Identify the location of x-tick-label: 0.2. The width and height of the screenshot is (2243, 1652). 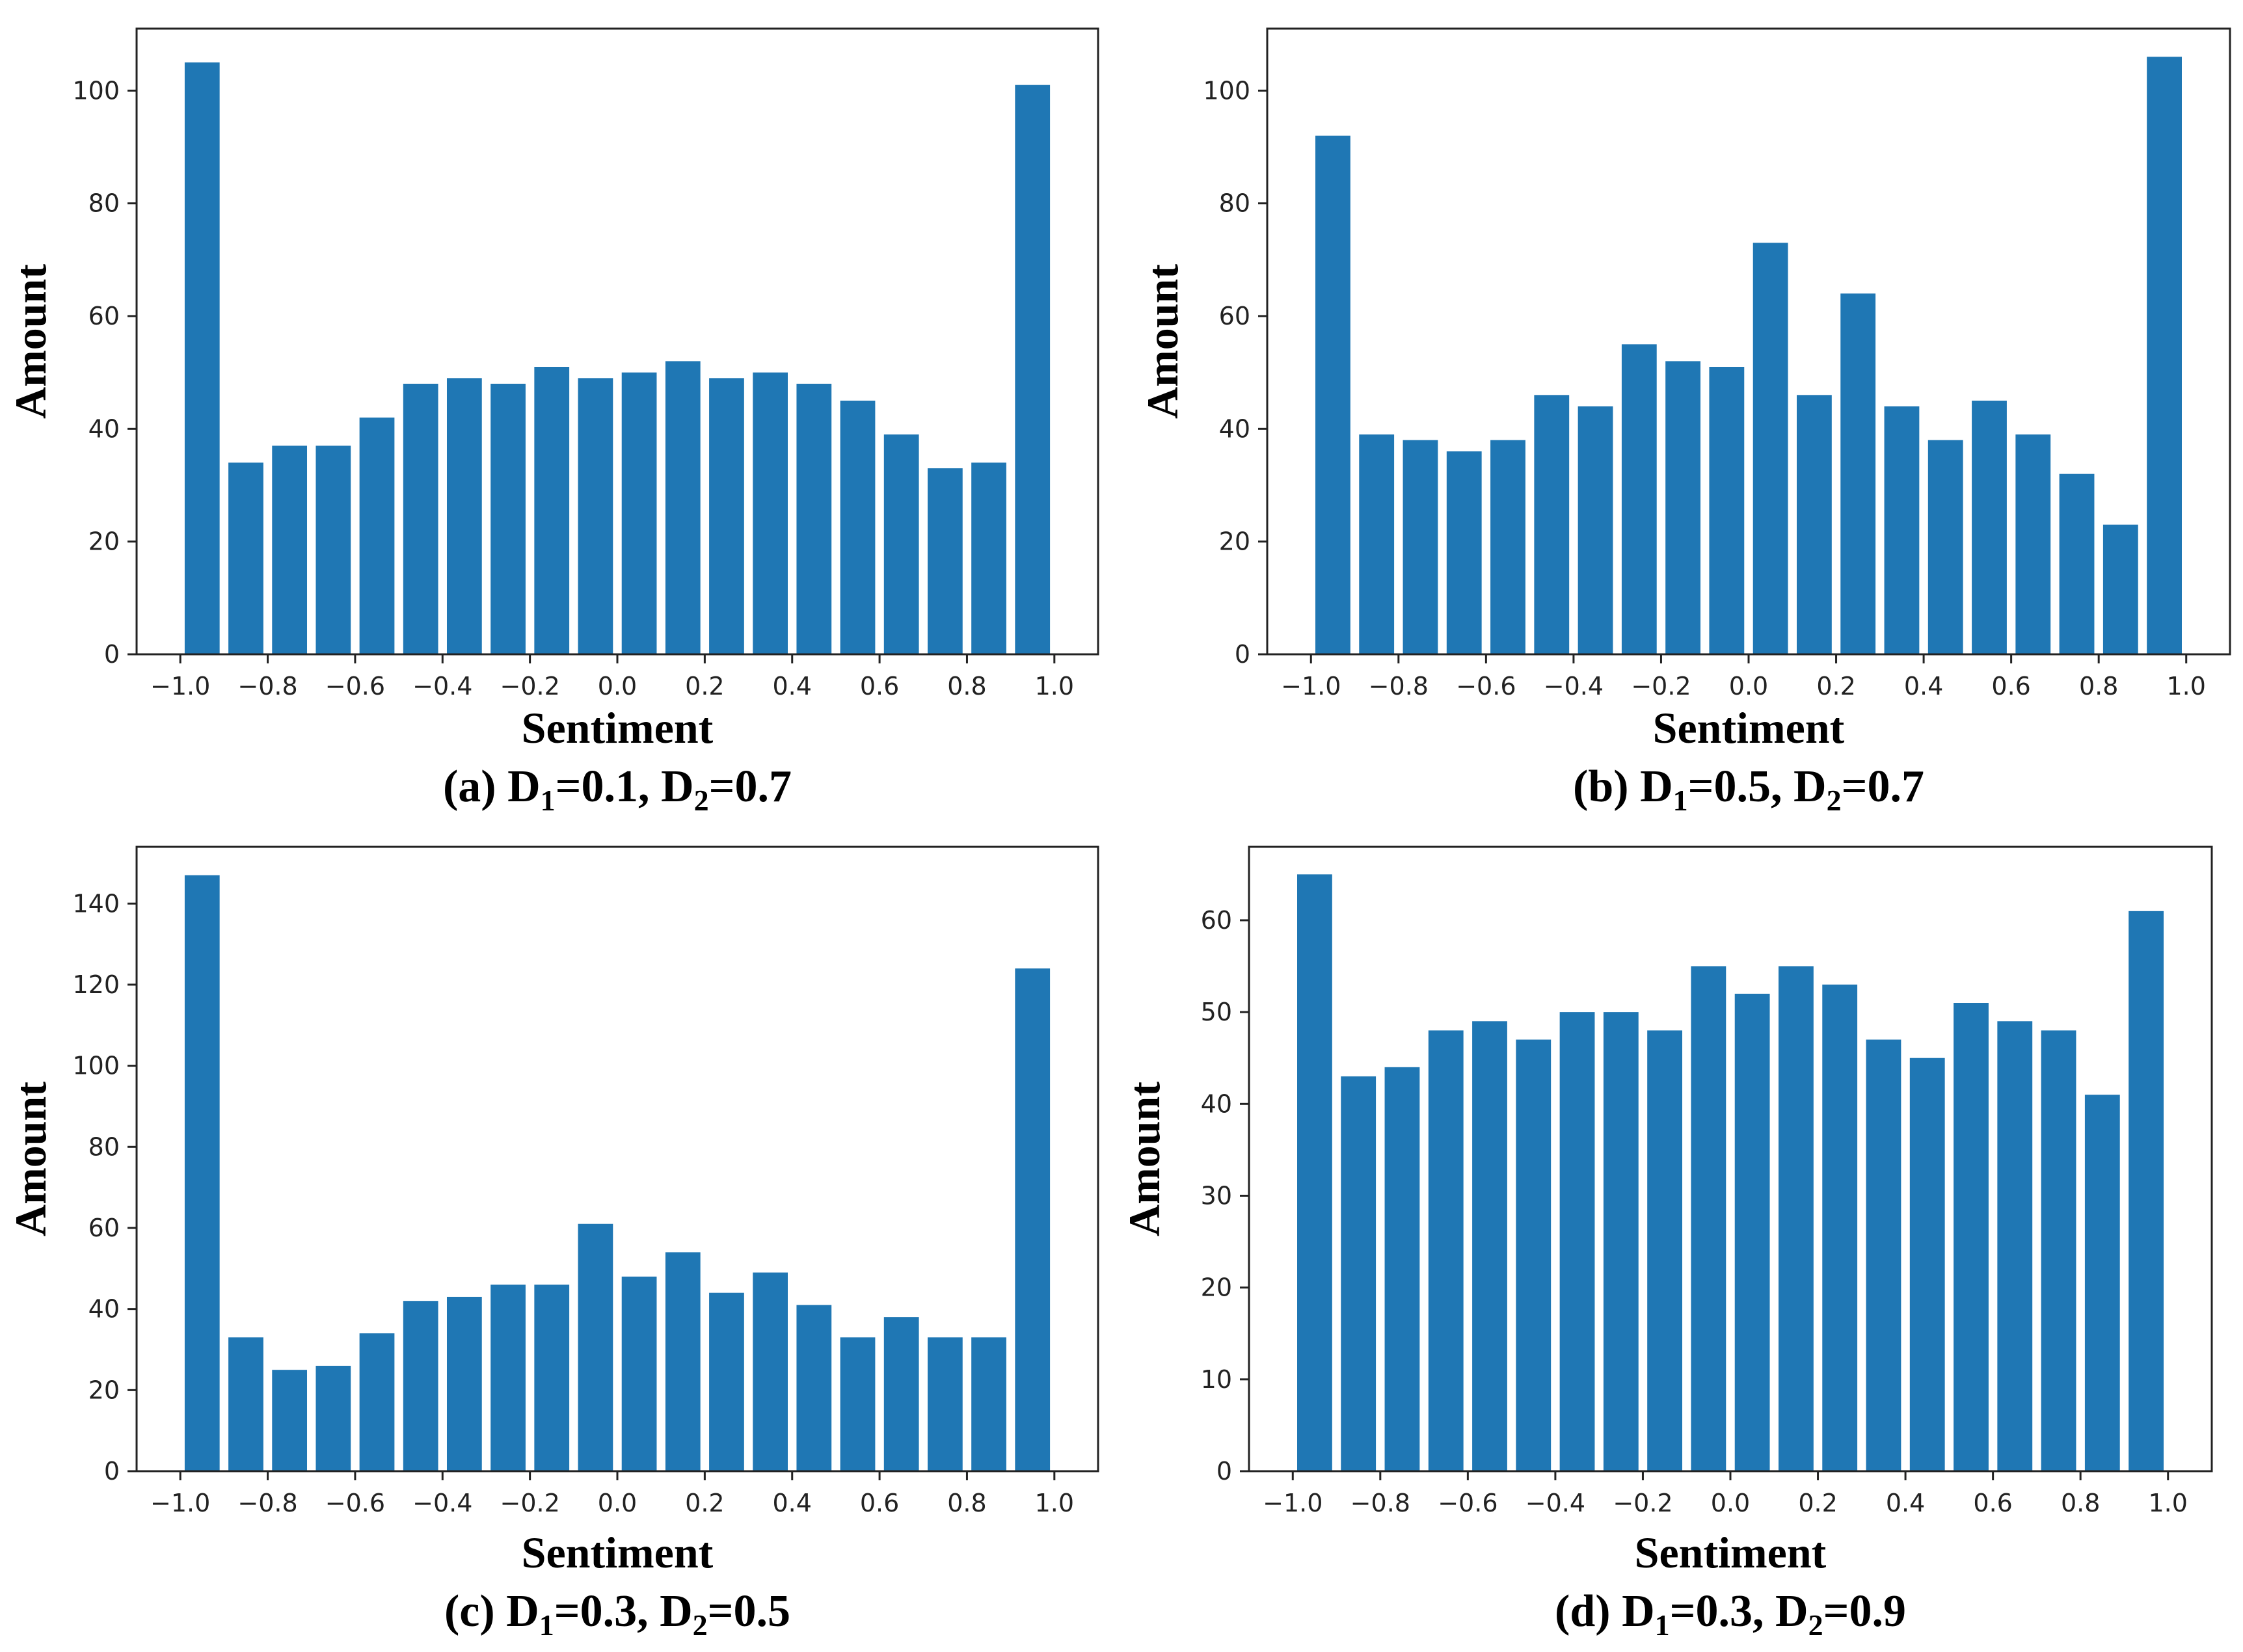
(704, 1503).